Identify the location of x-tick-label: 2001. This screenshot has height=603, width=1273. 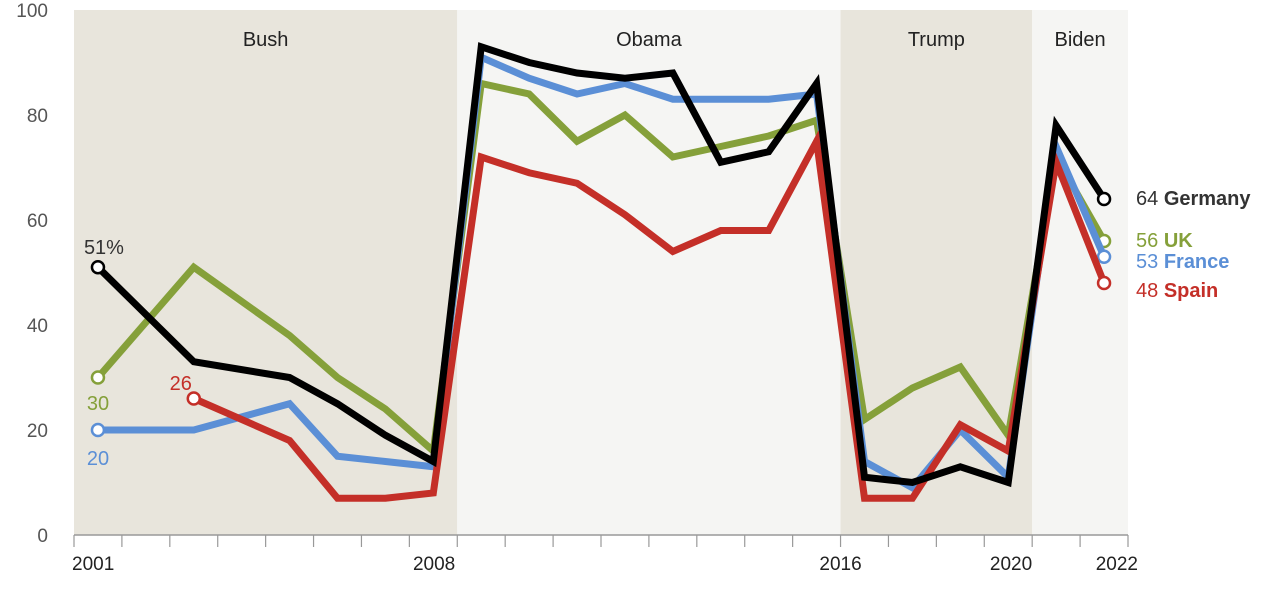
(93, 564).